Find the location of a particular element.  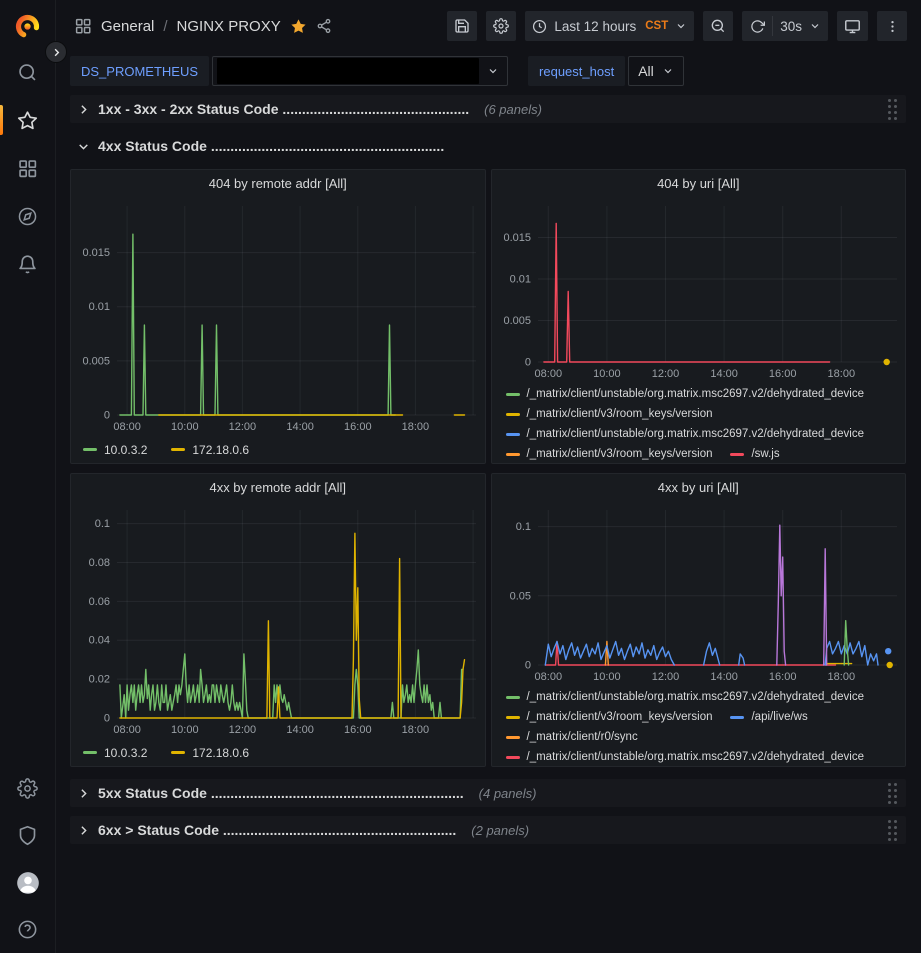

refresh-icon is located at coordinates (758, 26).